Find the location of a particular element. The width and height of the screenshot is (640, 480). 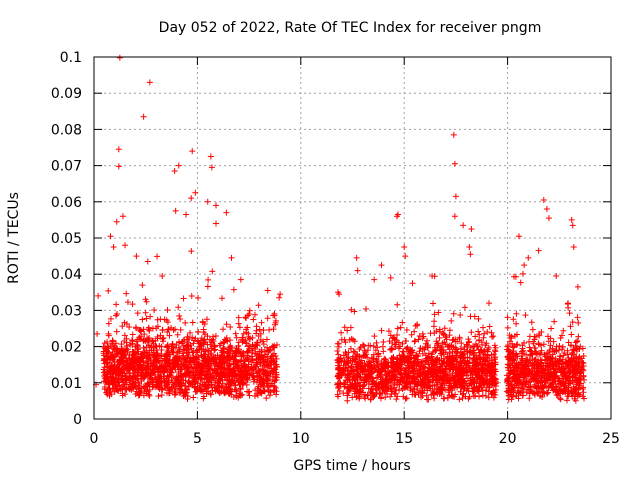

y-tick-label: 0.1 is located at coordinates (71, 58).